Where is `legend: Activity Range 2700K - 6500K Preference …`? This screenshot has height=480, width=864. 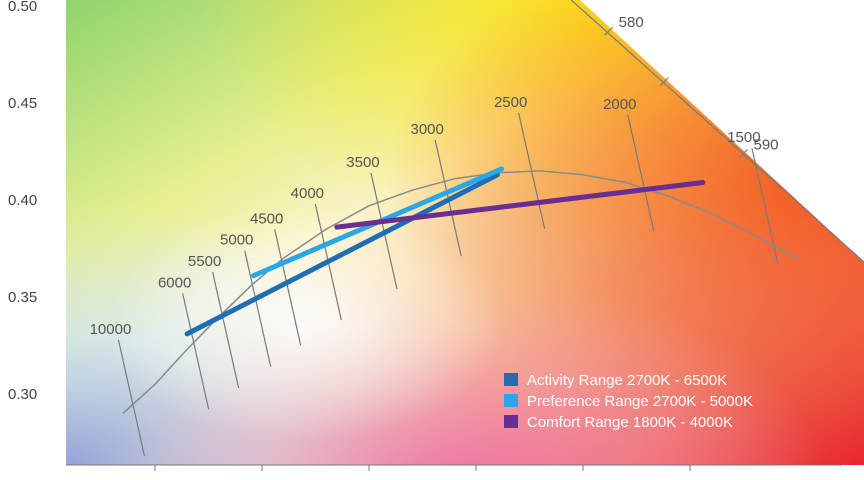
legend: Activity Range 2700K - 6500K Preference … is located at coordinates (628, 401).